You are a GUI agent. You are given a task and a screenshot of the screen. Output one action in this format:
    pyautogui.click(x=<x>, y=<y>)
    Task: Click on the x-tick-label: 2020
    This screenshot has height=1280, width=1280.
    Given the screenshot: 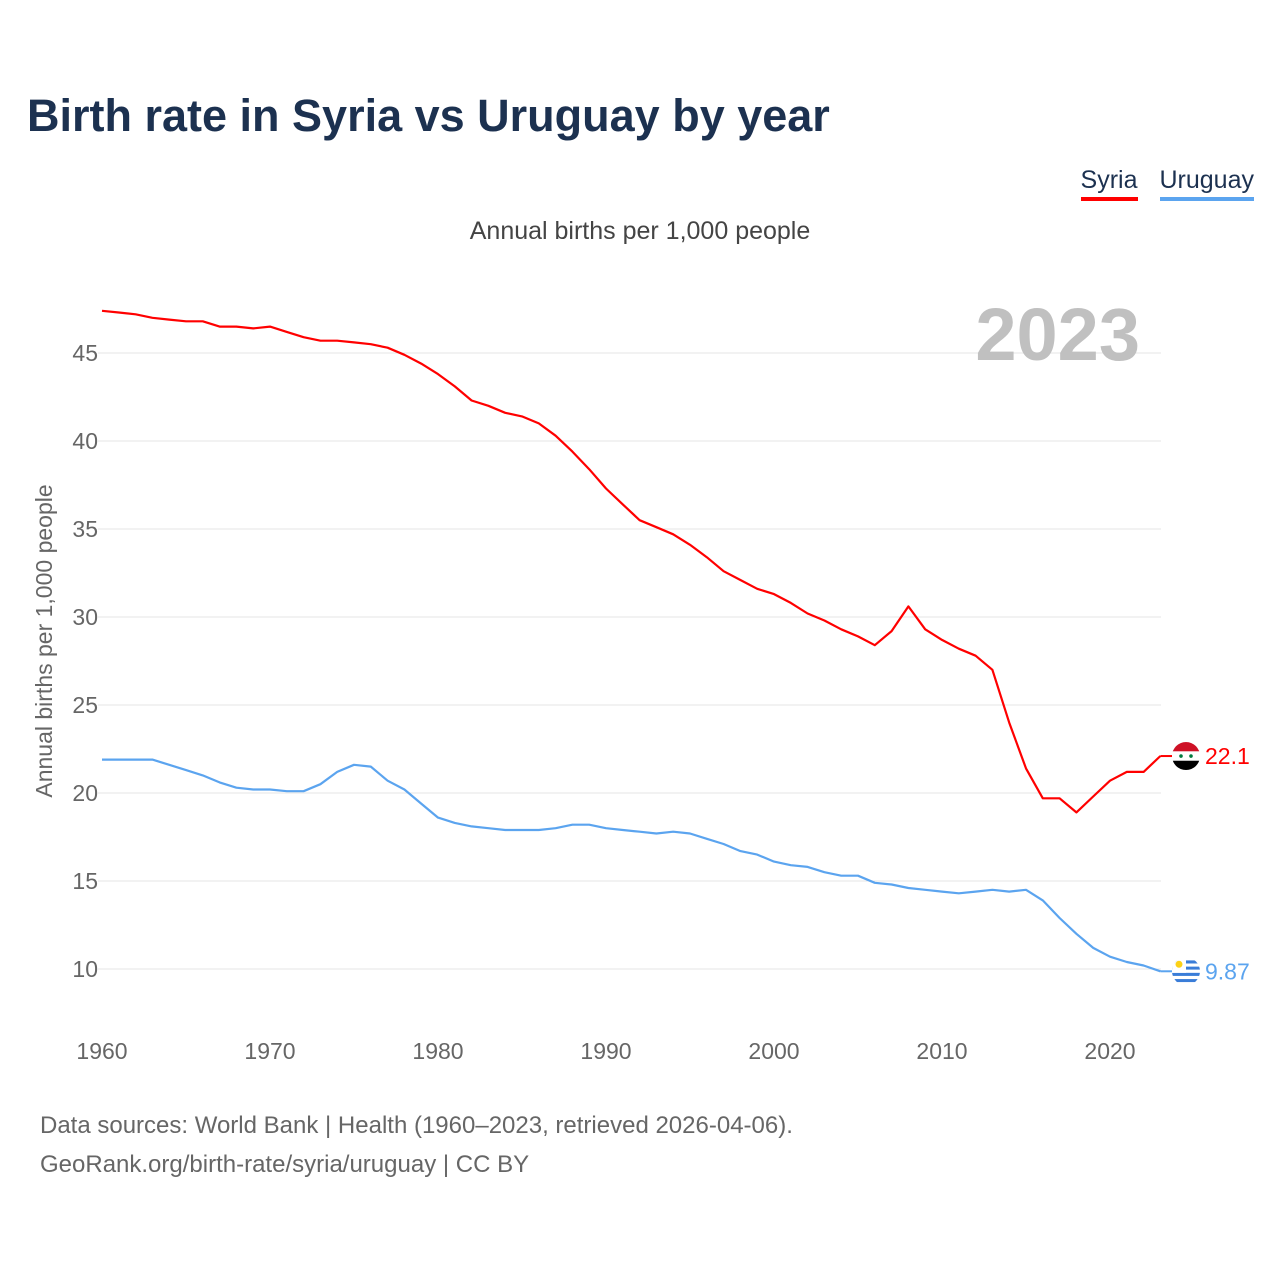 What is the action you would take?
    pyautogui.click(x=1109, y=1051)
    